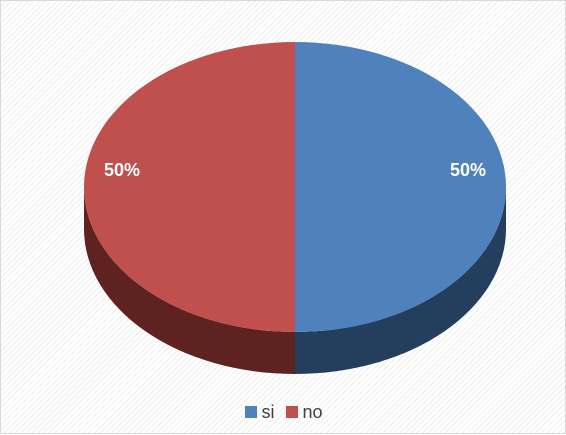 This screenshot has width=566, height=435. What do you see at coordinates (268, 412) in the screenshot?
I see `legend-label-si: si` at bounding box center [268, 412].